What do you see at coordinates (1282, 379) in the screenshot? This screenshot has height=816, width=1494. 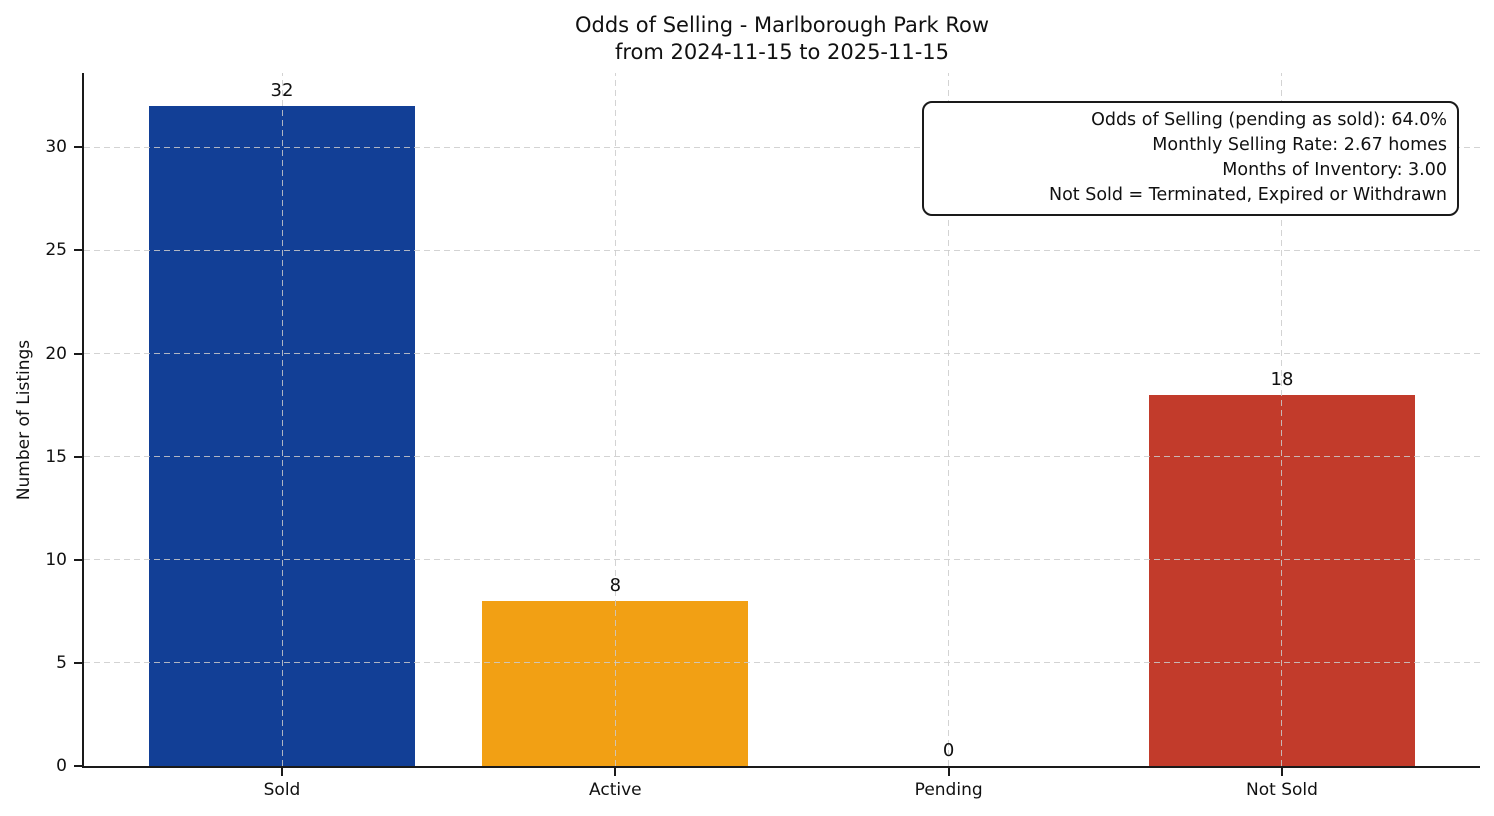 I see `bar-value-label: 18` at bounding box center [1282, 379].